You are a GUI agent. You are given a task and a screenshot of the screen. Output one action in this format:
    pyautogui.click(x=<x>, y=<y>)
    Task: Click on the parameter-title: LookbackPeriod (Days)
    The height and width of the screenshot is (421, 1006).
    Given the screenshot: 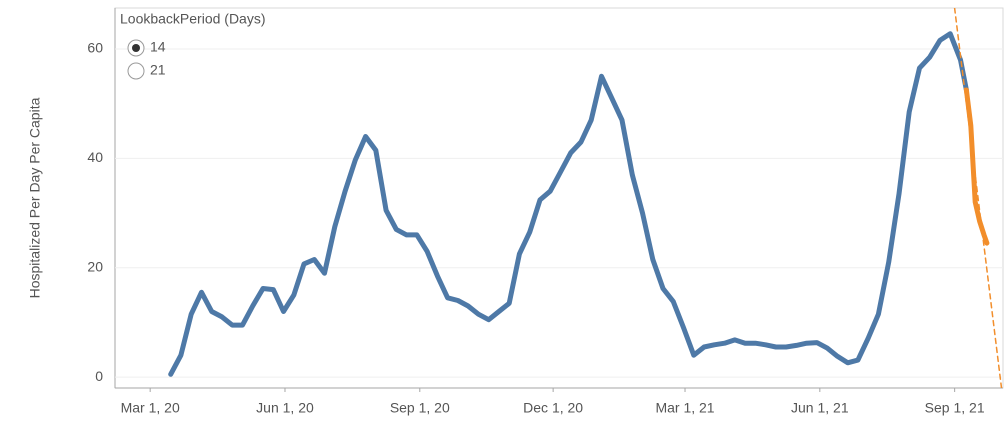 What is the action you would take?
    pyautogui.click(x=193, y=19)
    